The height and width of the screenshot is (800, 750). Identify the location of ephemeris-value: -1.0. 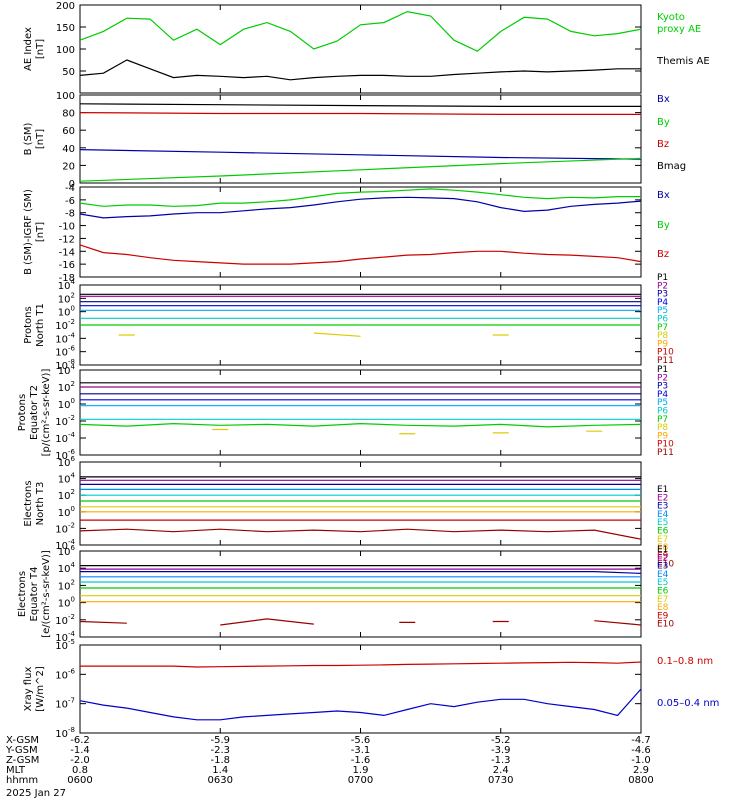
(641, 760).